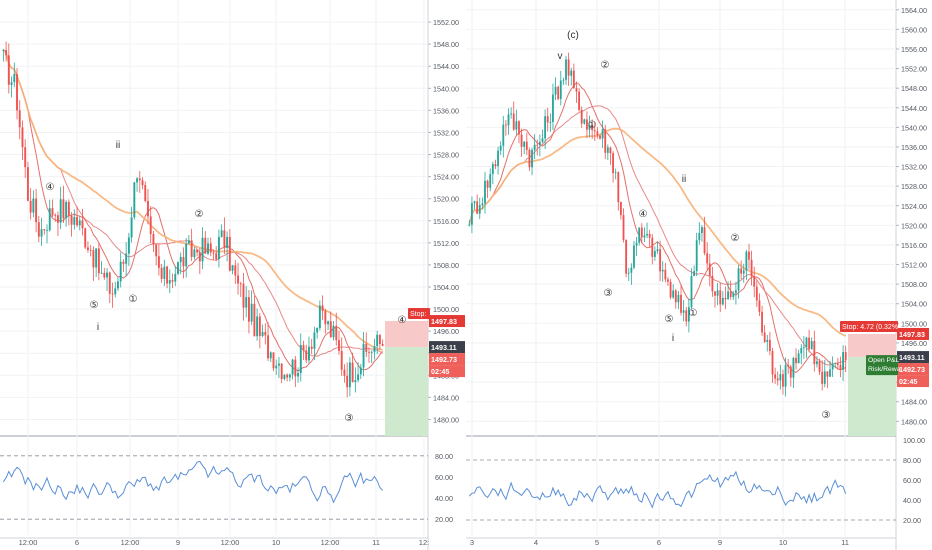  What do you see at coordinates (419, 314) in the screenshot?
I see `stop-label: Stop:` at bounding box center [419, 314].